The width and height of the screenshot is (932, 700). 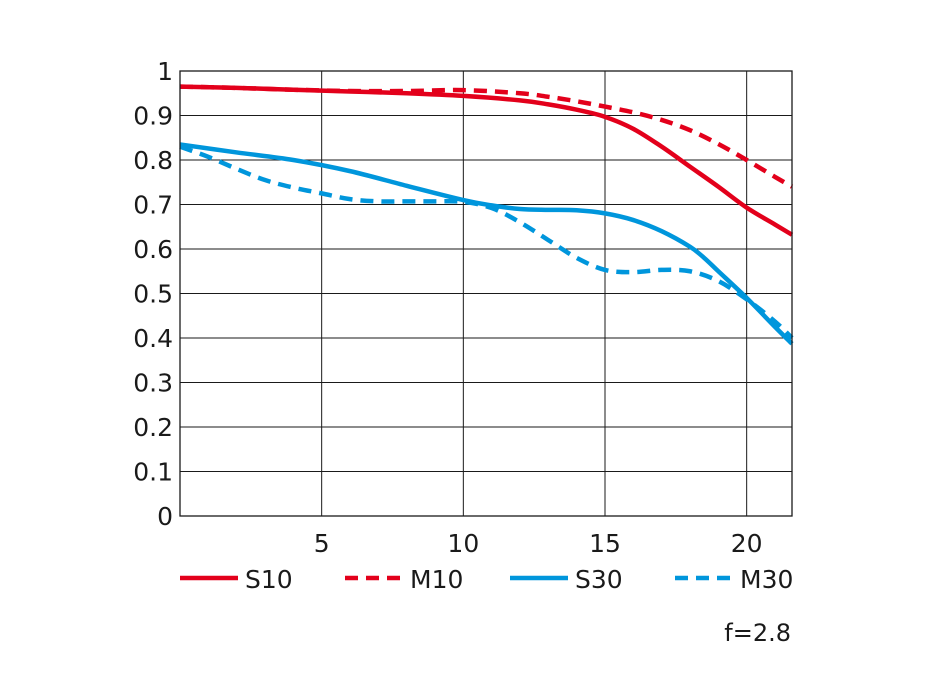 I want to click on series-line-s10, so click(x=486, y=160).